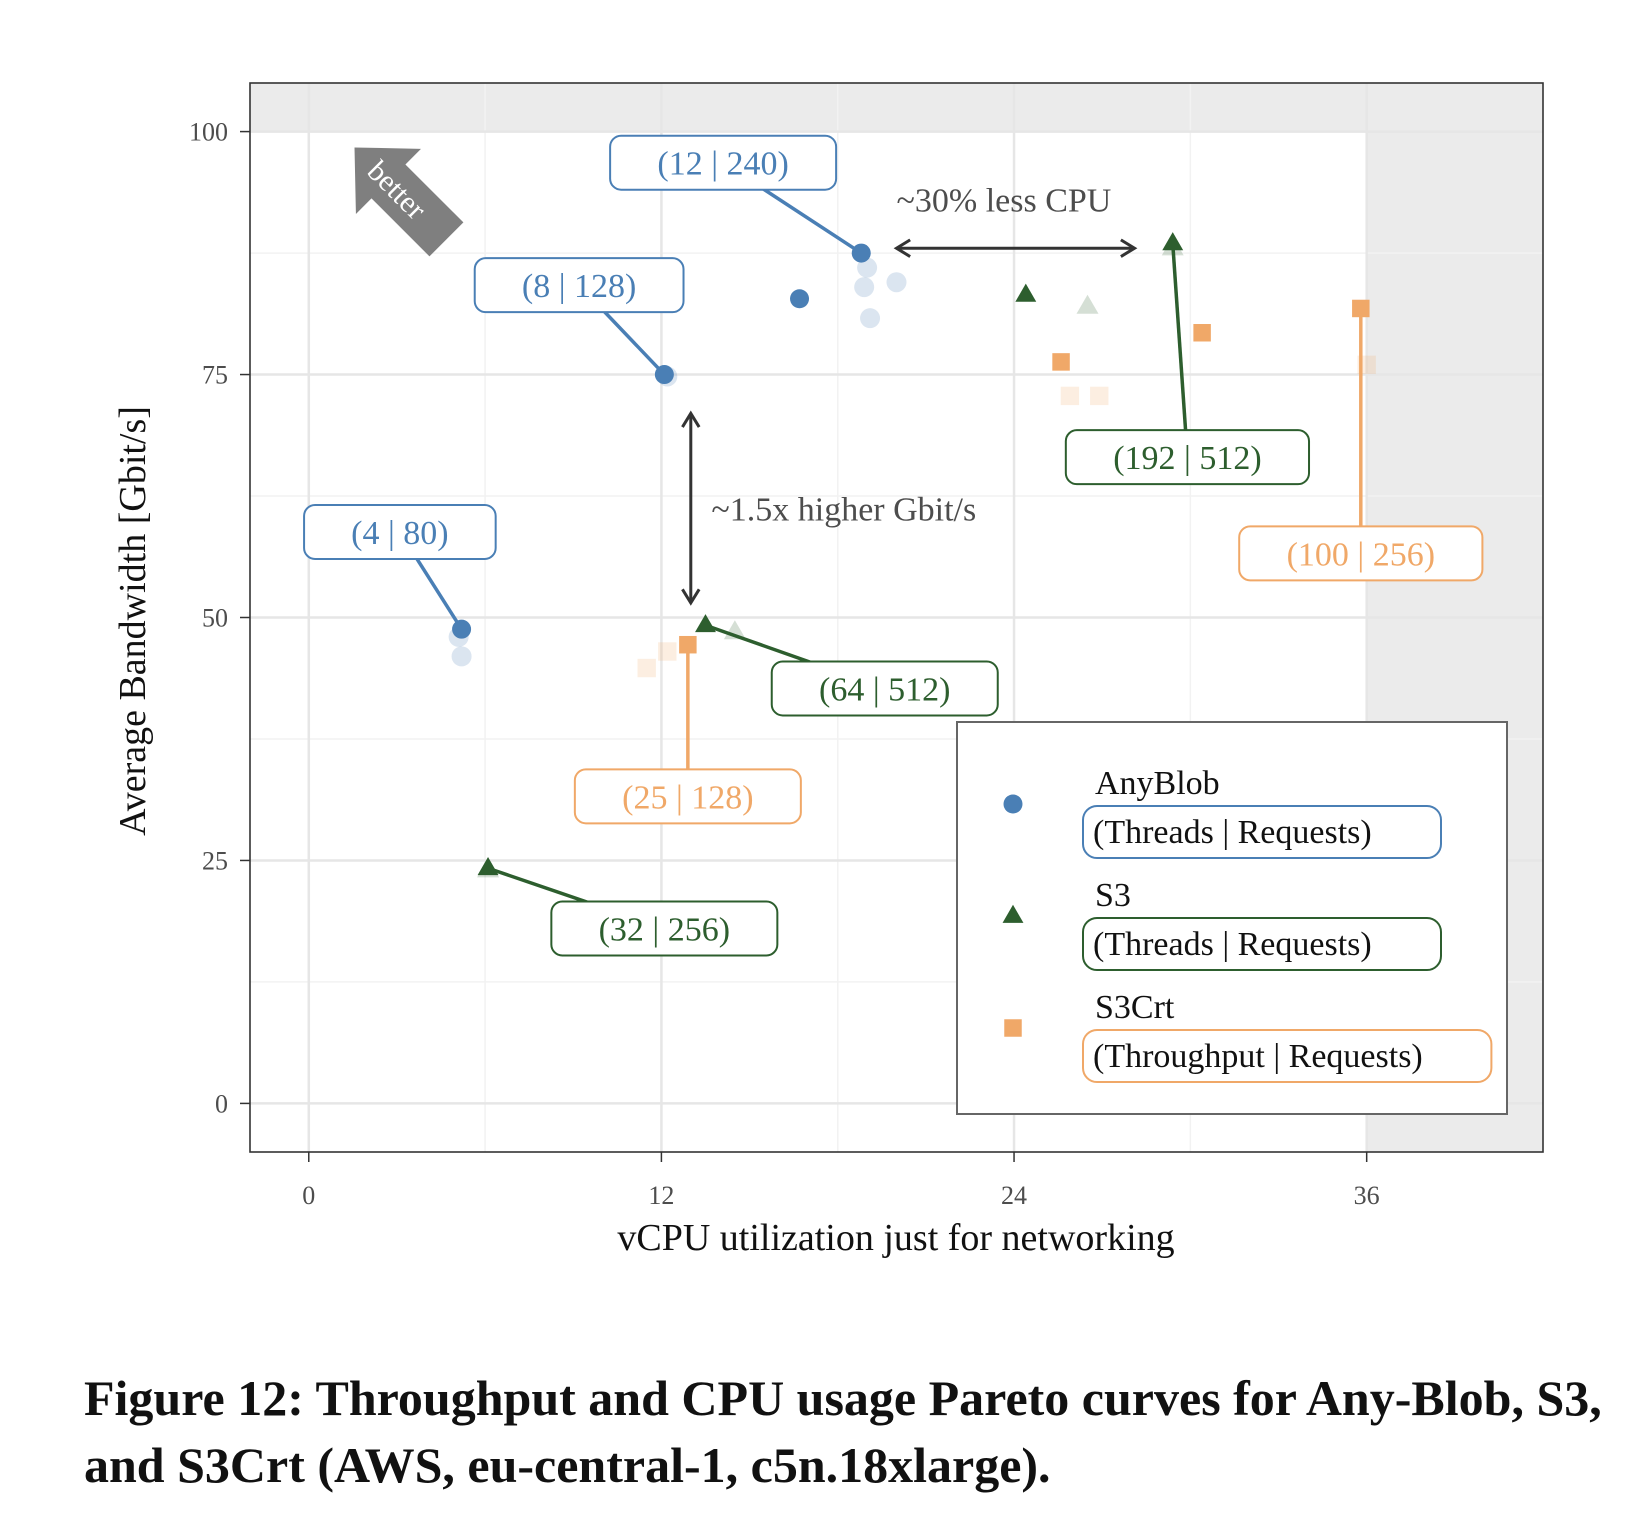 This screenshot has width=1652, height=1518. I want to click on x-tick-label: 36, so click(1367, 1195).